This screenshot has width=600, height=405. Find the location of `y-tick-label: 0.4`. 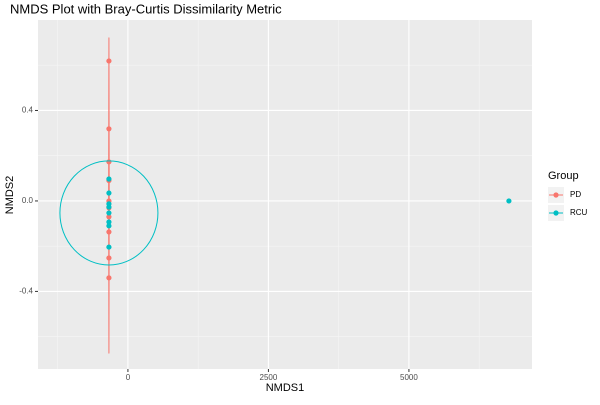

y-tick-label: 0.4 is located at coordinates (28, 110).